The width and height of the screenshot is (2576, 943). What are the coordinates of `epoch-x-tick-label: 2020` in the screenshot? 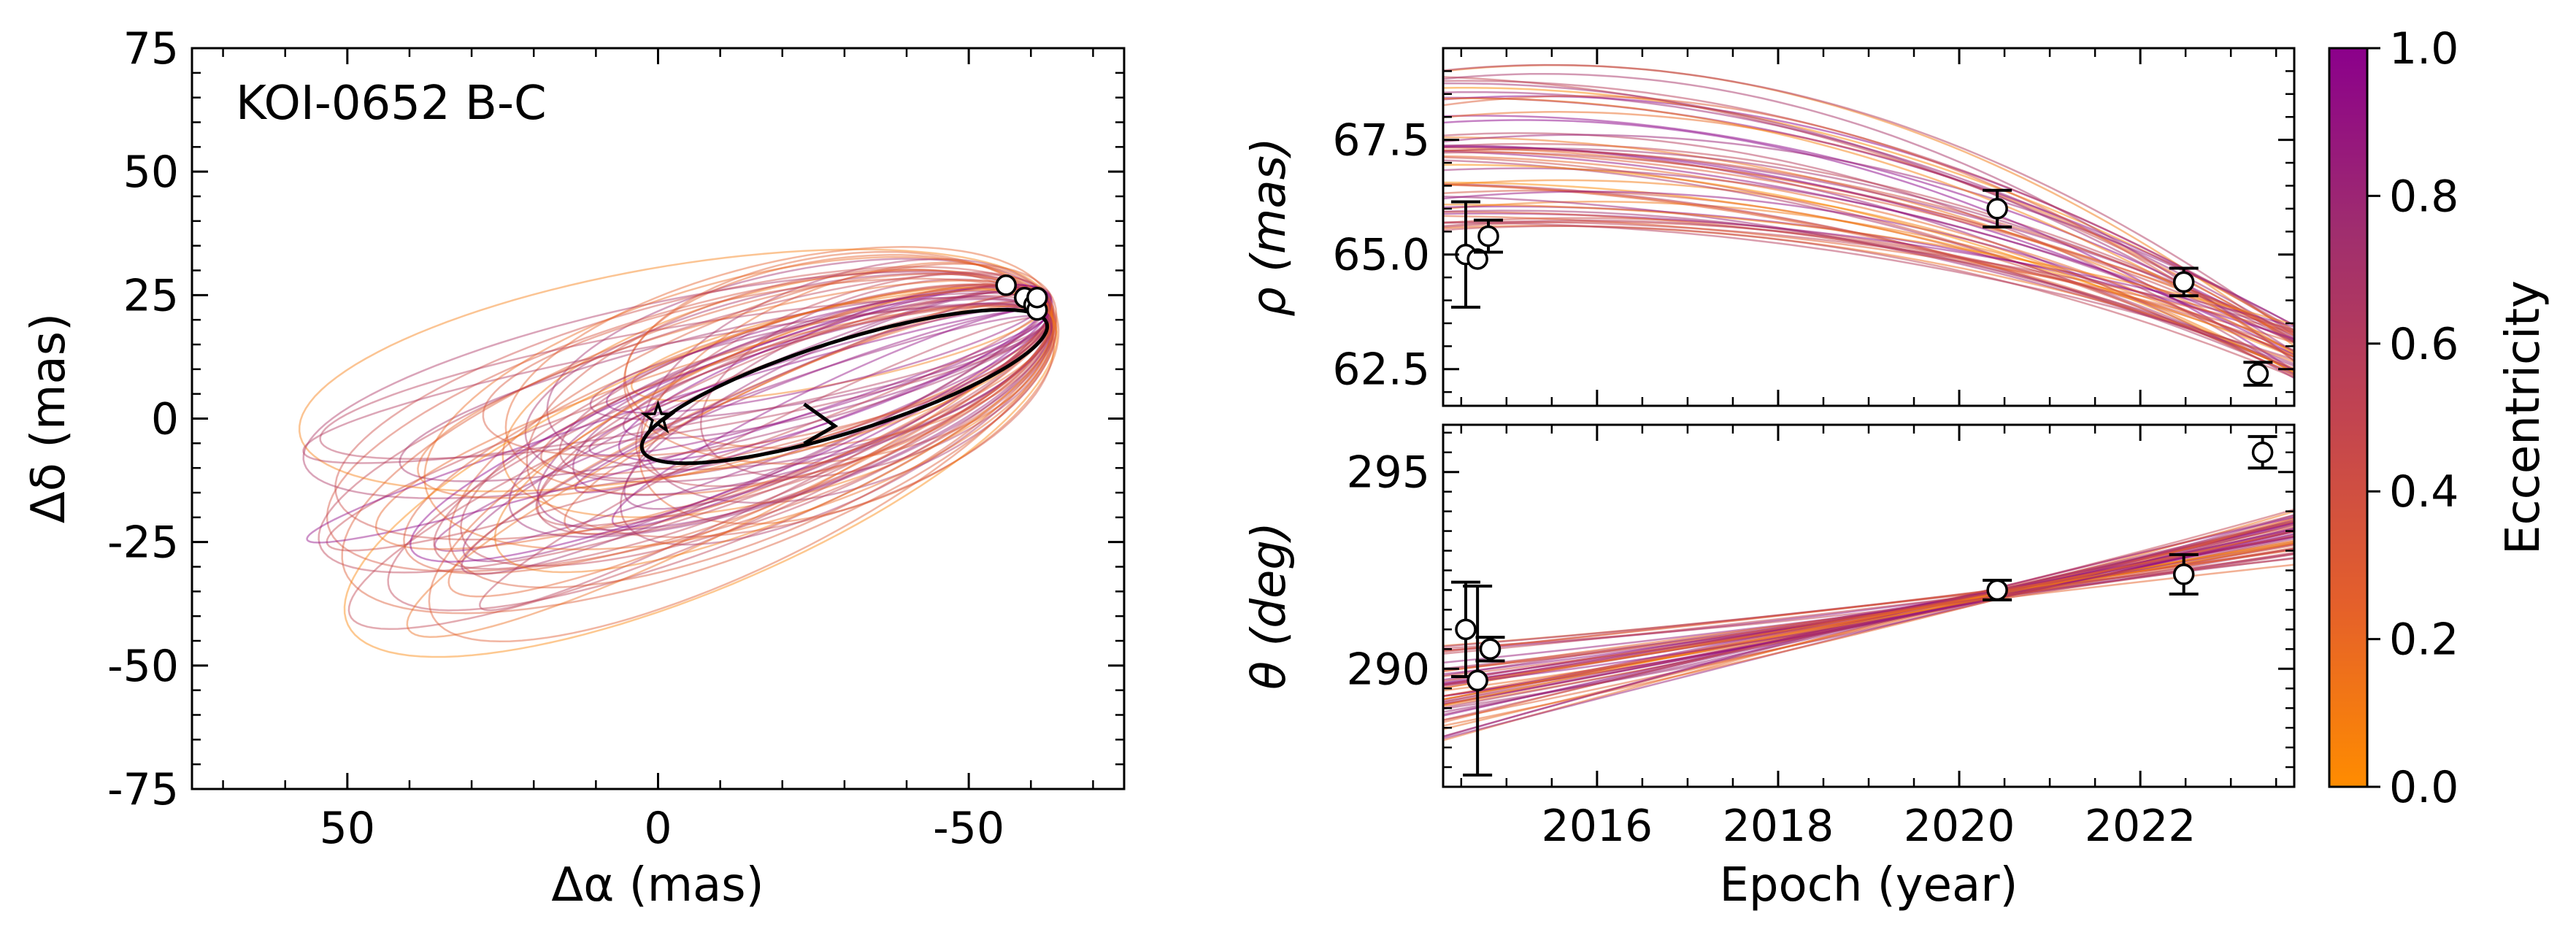 It's located at (1959, 826).